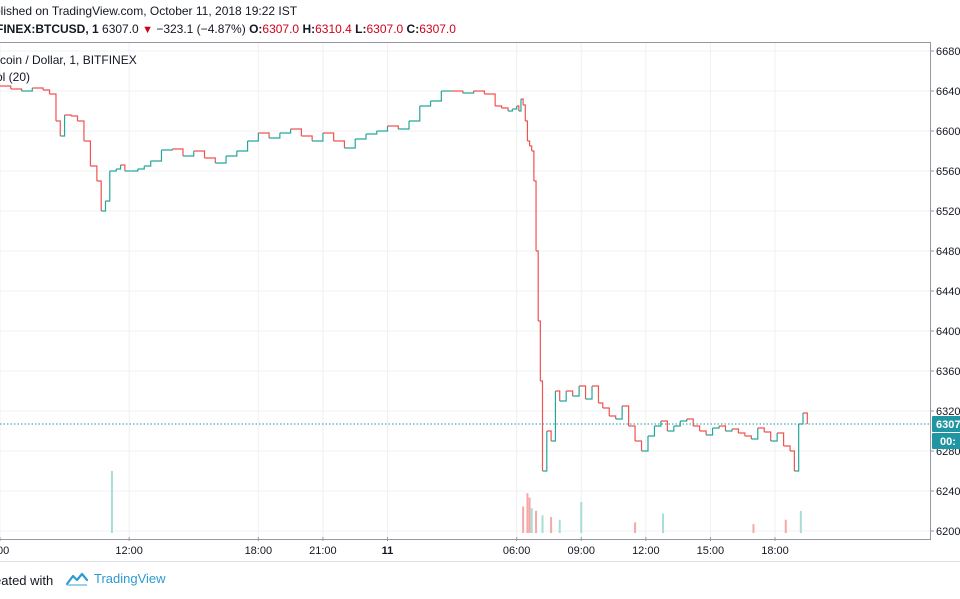 Image resolution: width=960 pixels, height=599 pixels. What do you see at coordinates (948, 372) in the screenshot?
I see `y-tick-label: 6360` at bounding box center [948, 372].